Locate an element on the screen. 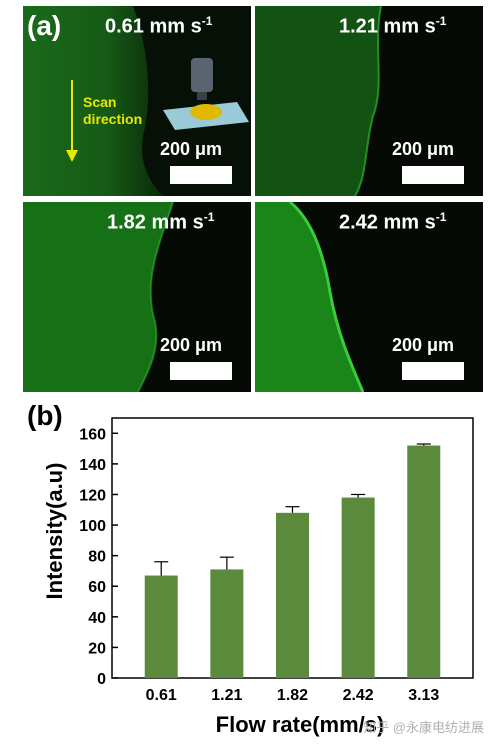 The width and height of the screenshot is (498, 751). y-tick-label: 0 is located at coordinates (101, 679).